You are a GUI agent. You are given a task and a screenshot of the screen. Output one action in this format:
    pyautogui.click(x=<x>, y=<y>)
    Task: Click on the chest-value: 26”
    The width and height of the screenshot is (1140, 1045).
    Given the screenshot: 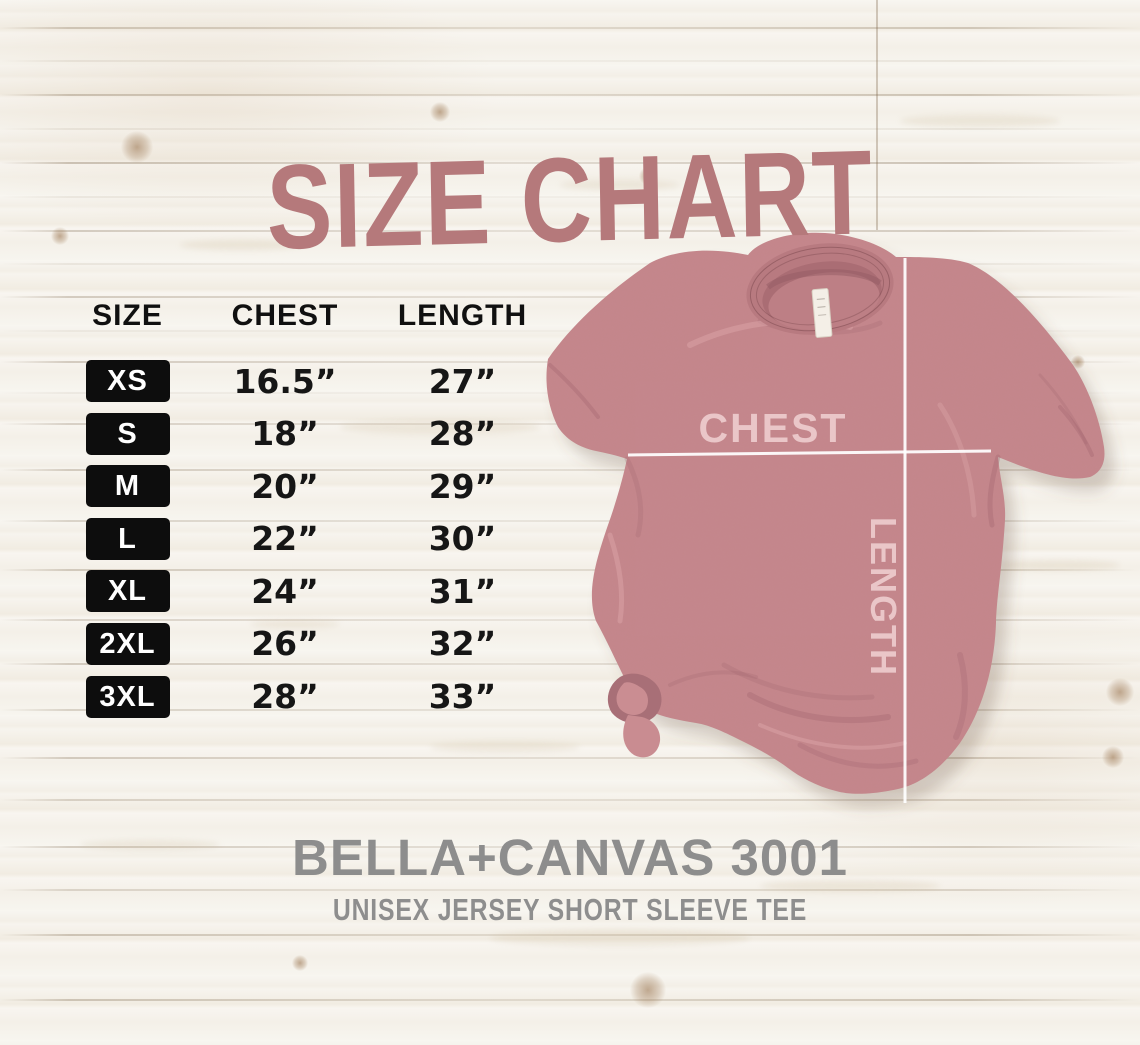 What is the action you would take?
    pyautogui.click(x=285, y=644)
    